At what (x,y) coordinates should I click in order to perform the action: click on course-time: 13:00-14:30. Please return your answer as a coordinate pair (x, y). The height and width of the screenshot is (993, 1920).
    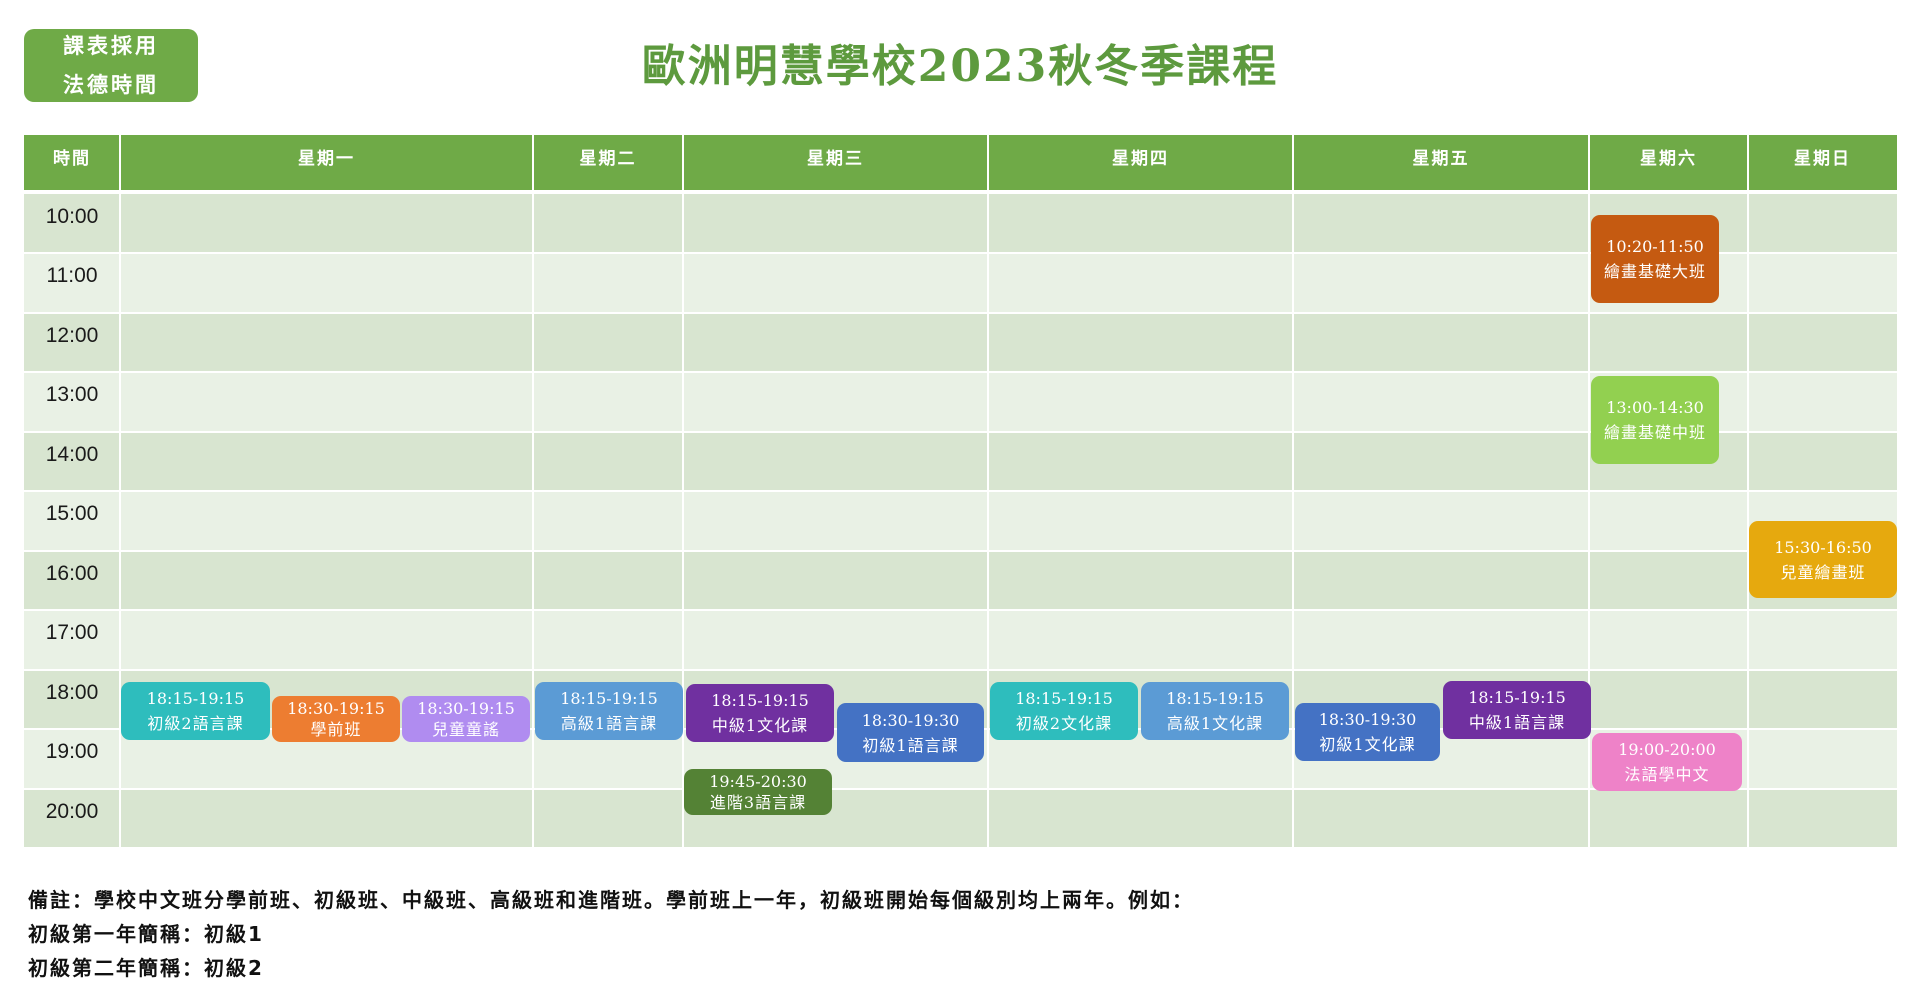
    Looking at the image, I should click on (1655, 407).